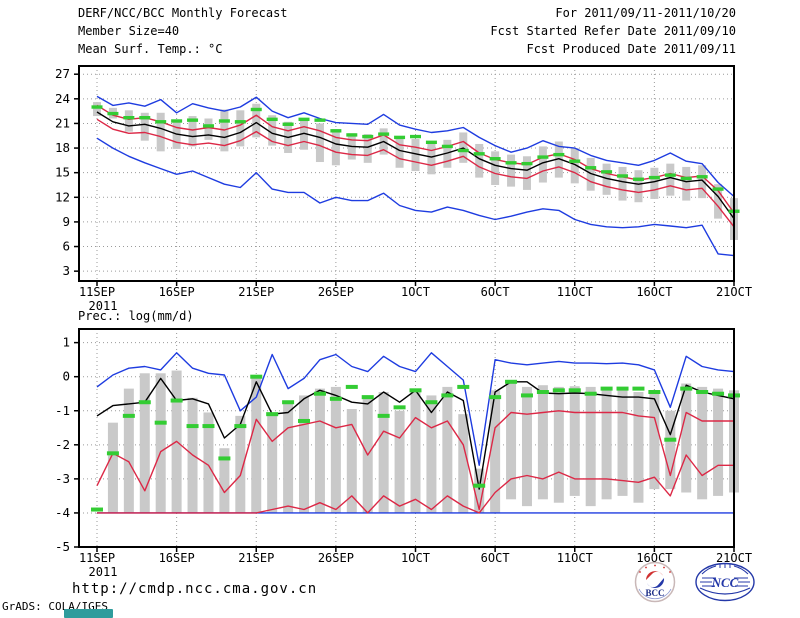  I want to click on temp-x-tick-label: 21OCT, so click(734, 292).